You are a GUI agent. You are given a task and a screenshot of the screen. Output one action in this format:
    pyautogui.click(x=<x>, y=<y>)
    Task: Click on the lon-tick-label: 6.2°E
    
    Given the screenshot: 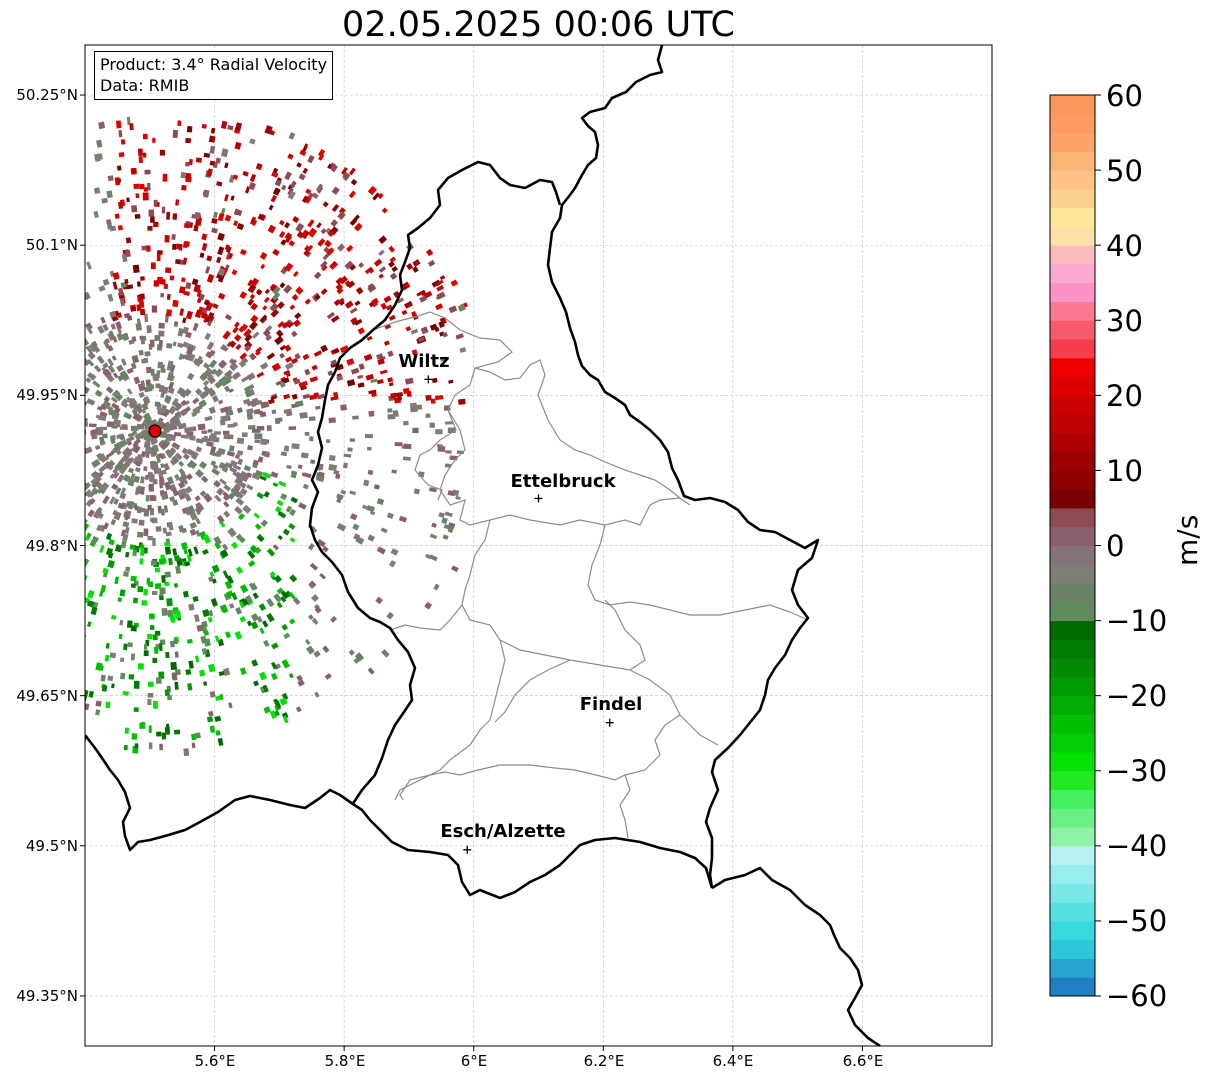 What is the action you would take?
    pyautogui.click(x=604, y=1061)
    